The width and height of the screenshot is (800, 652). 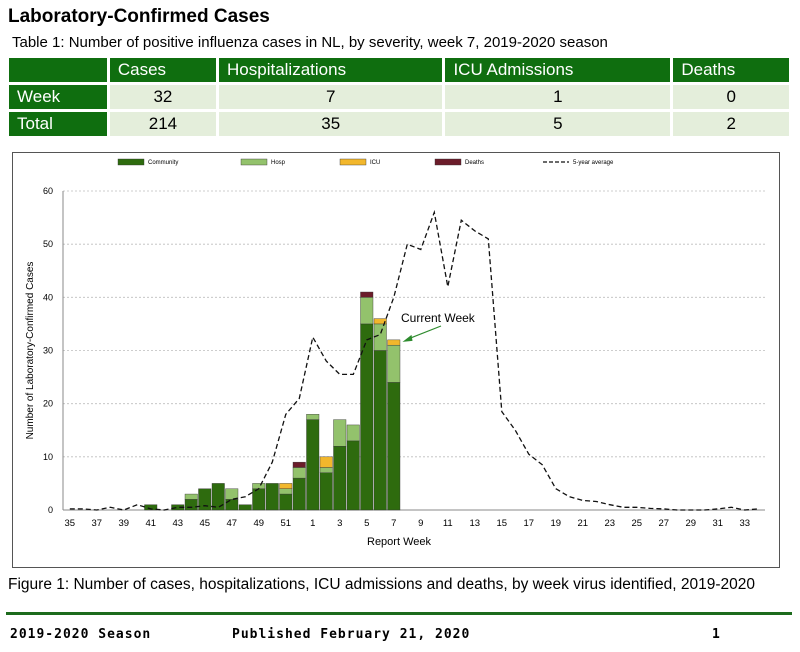 I want to click on x-tick-label: 1, so click(x=312, y=523).